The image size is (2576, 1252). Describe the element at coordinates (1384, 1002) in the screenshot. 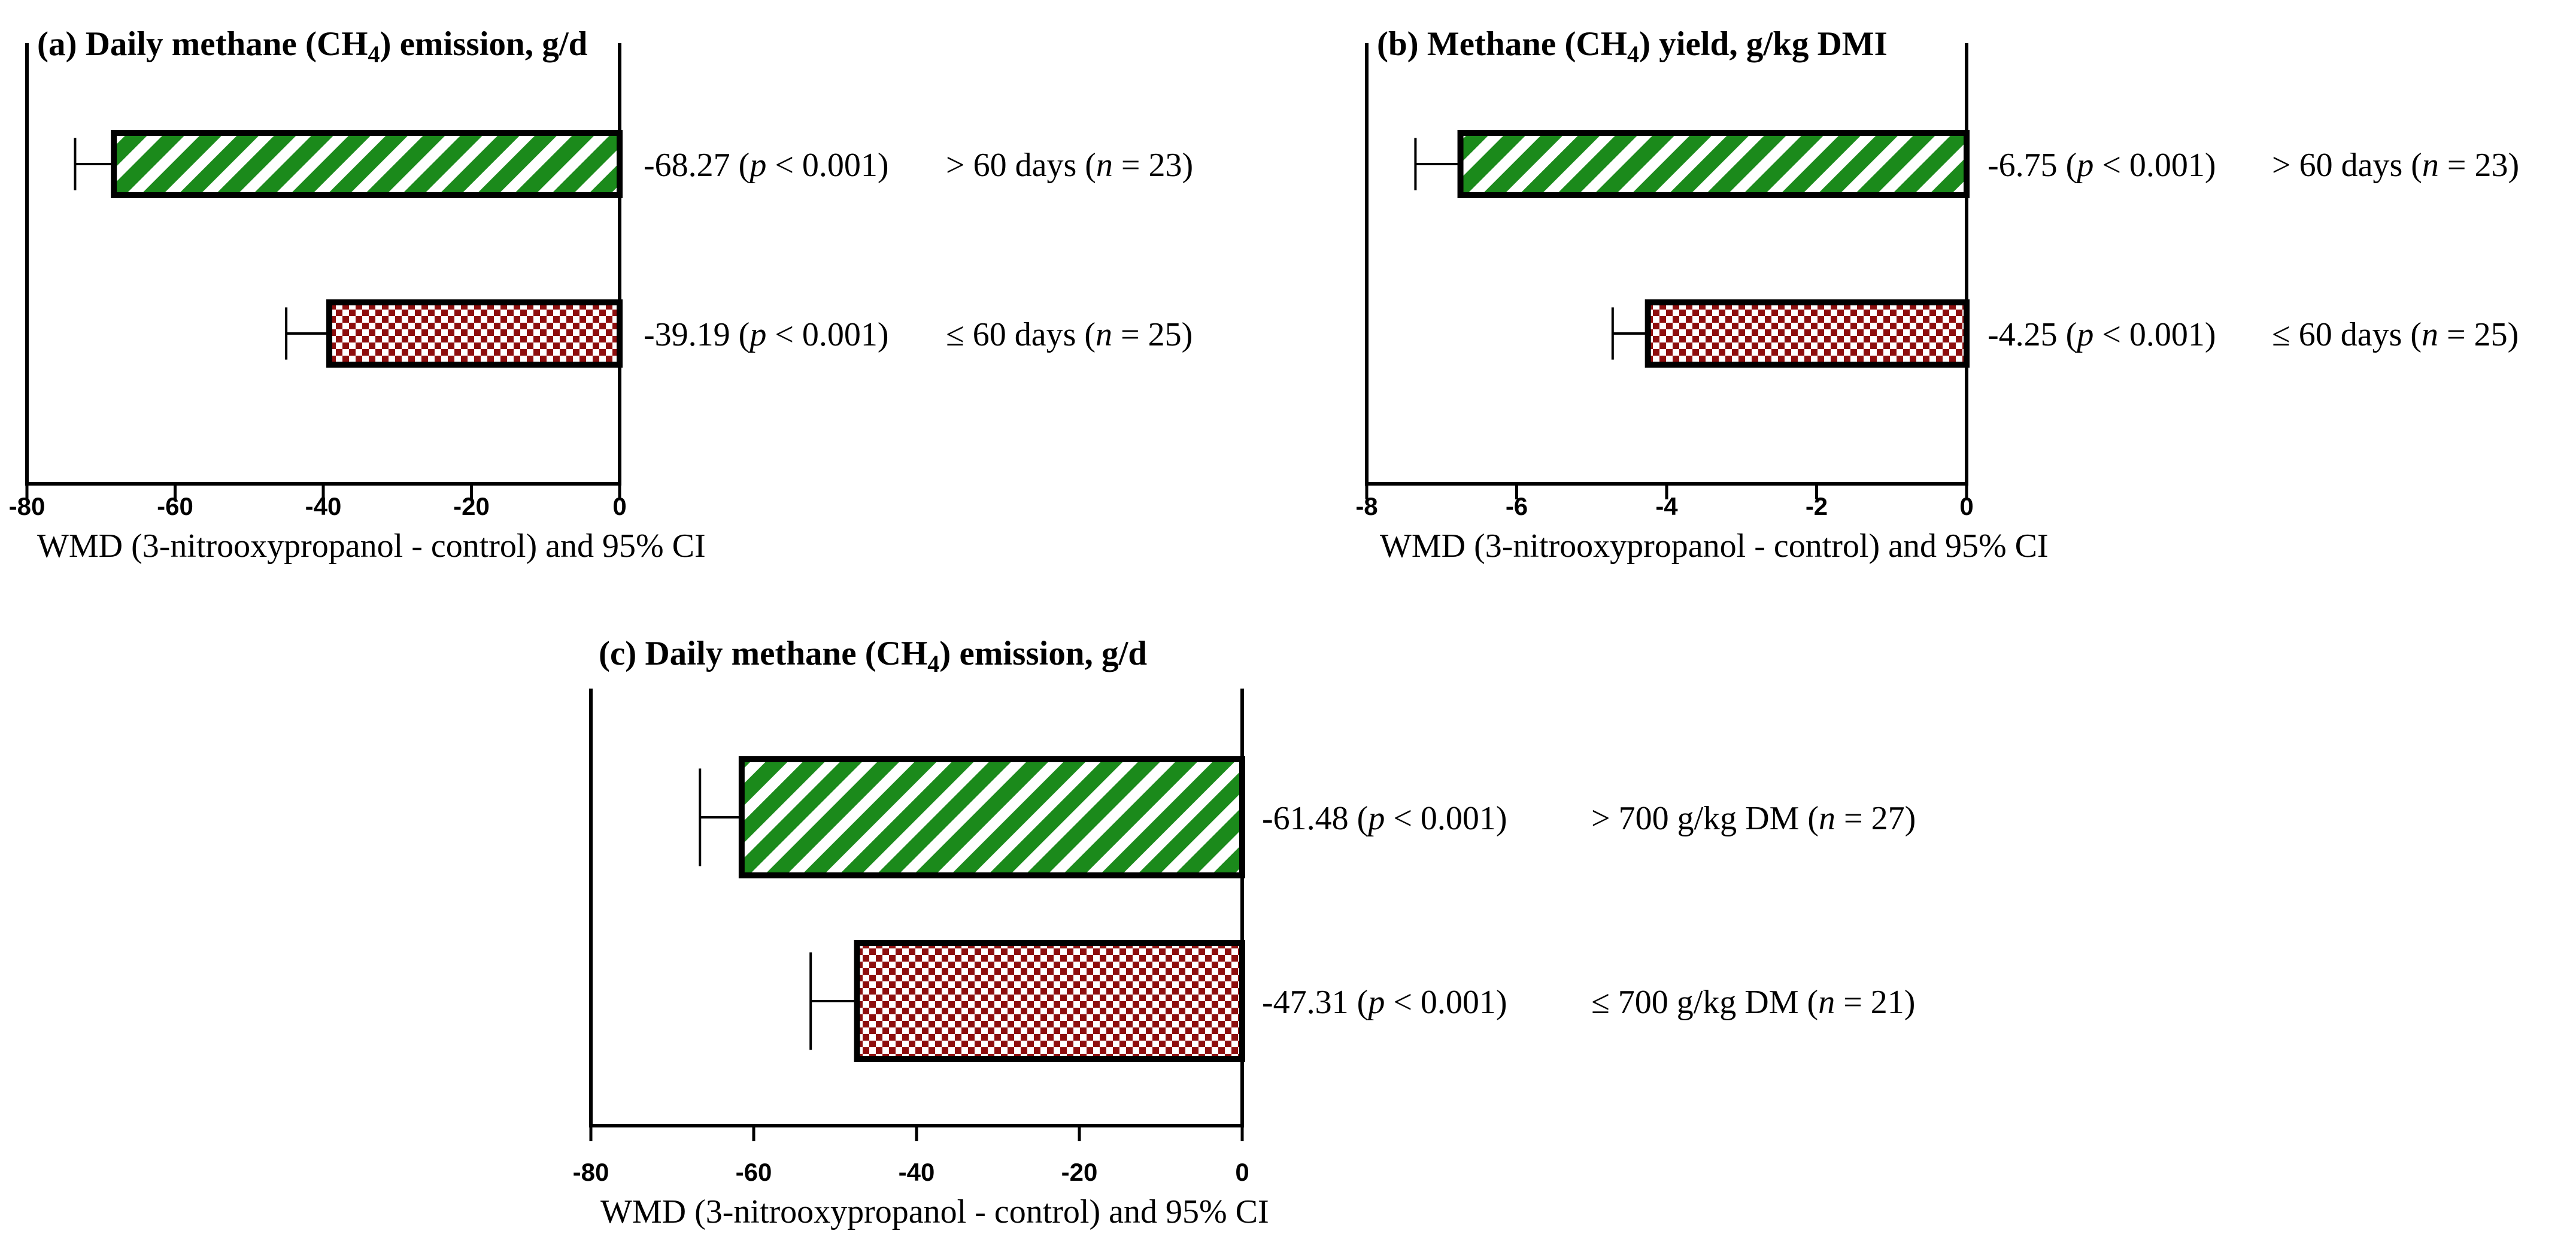

I see `bar-value-label: -47.31 (p < 0.001)` at that location.